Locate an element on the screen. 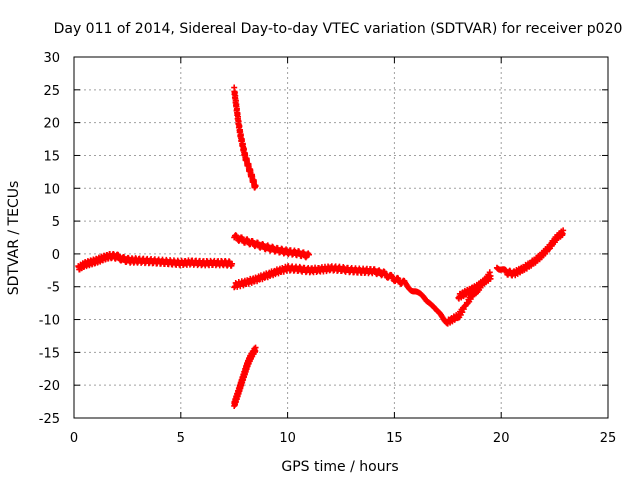 This screenshot has width=640, height=480. y-tick-label: 25 is located at coordinates (51, 91).